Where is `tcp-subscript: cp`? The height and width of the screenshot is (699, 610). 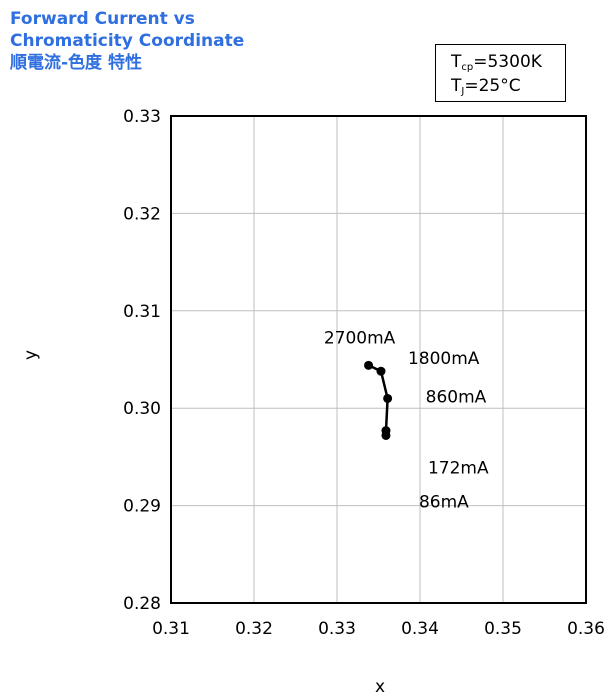
tcp-subscript: cp is located at coordinates (467, 67).